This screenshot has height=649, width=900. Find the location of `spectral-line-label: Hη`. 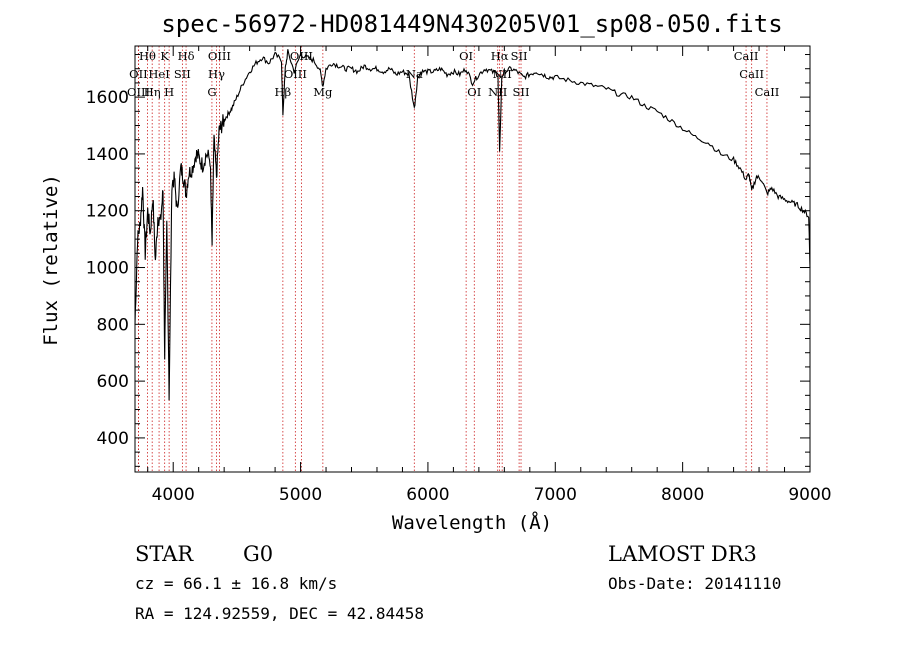

spectral-line-label: Hη is located at coordinates (152, 92).